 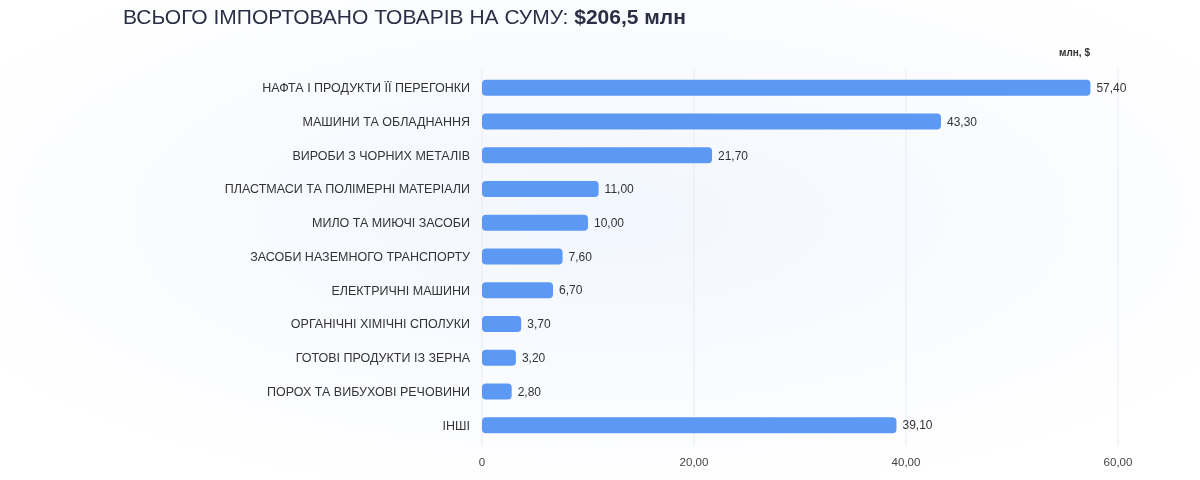 I want to click on data-label: 2,80, so click(x=529, y=391).